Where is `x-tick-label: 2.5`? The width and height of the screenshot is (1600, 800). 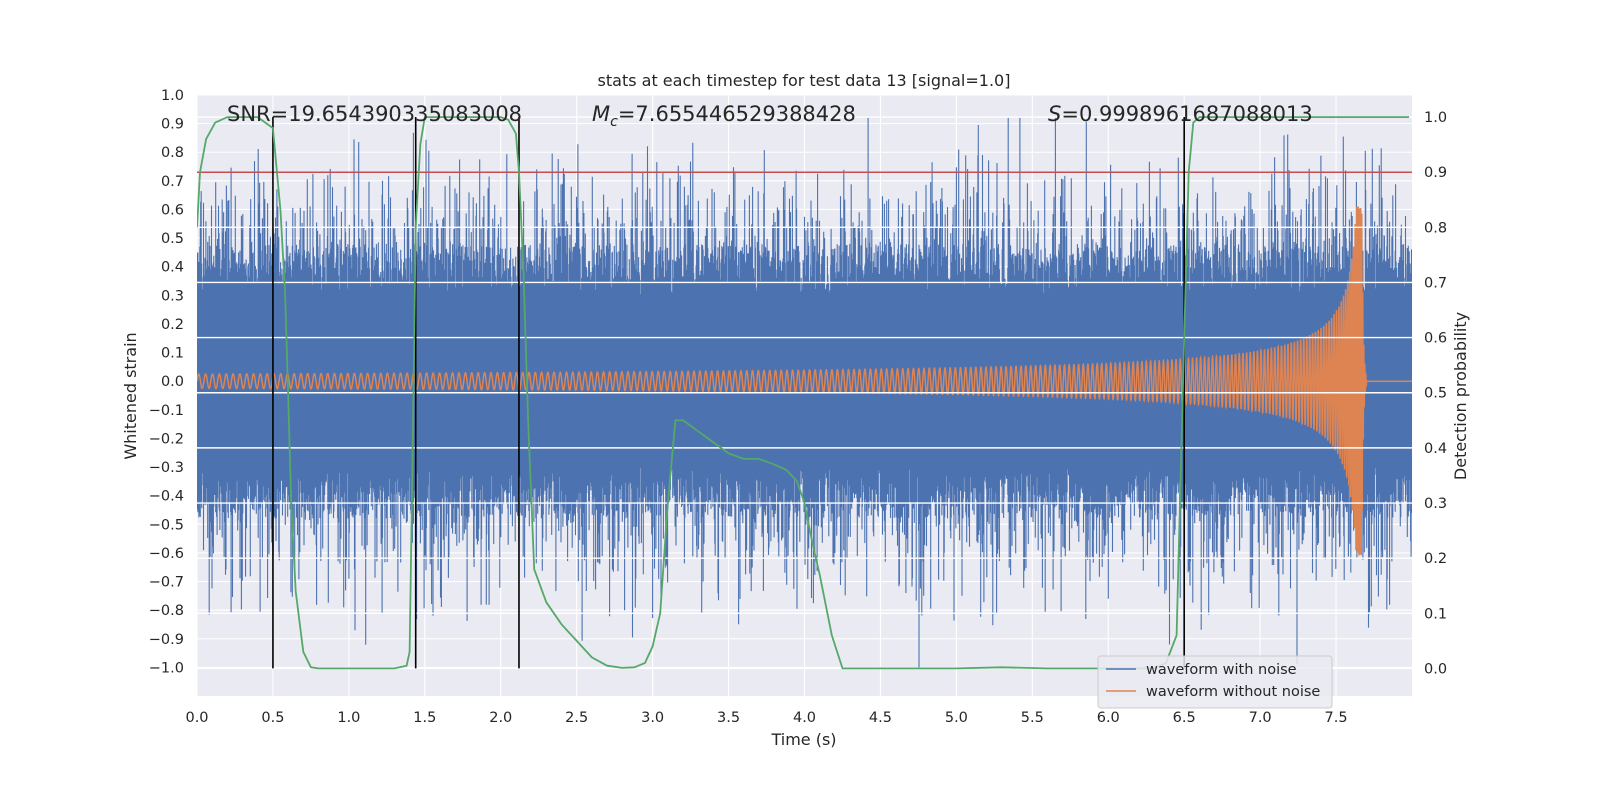
x-tick-label: 2.5 is located at coordinates (576, 718).